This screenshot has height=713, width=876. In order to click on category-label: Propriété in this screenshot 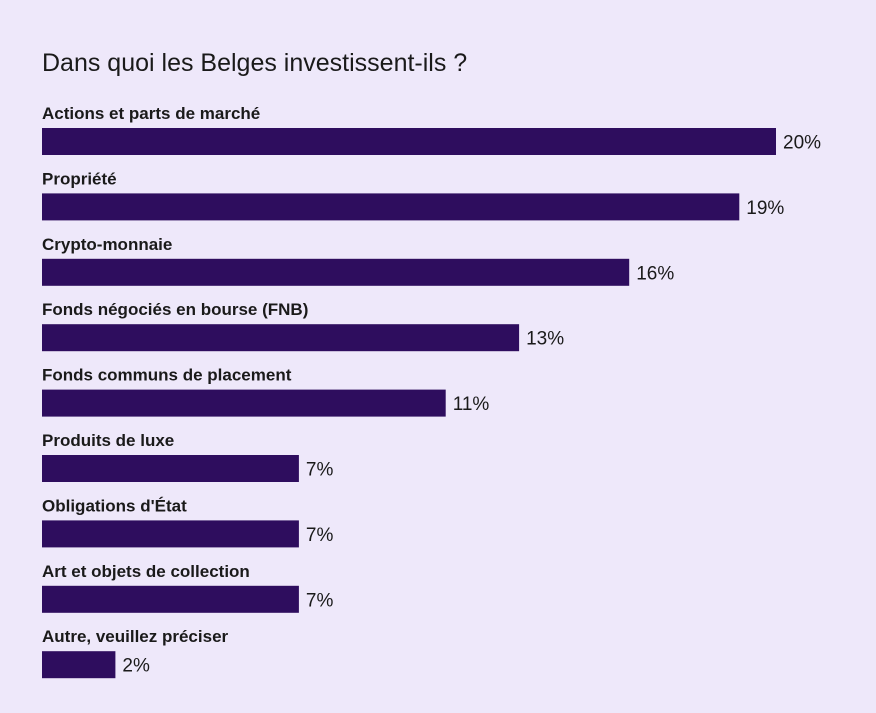, I will do `click(79, 178)`.